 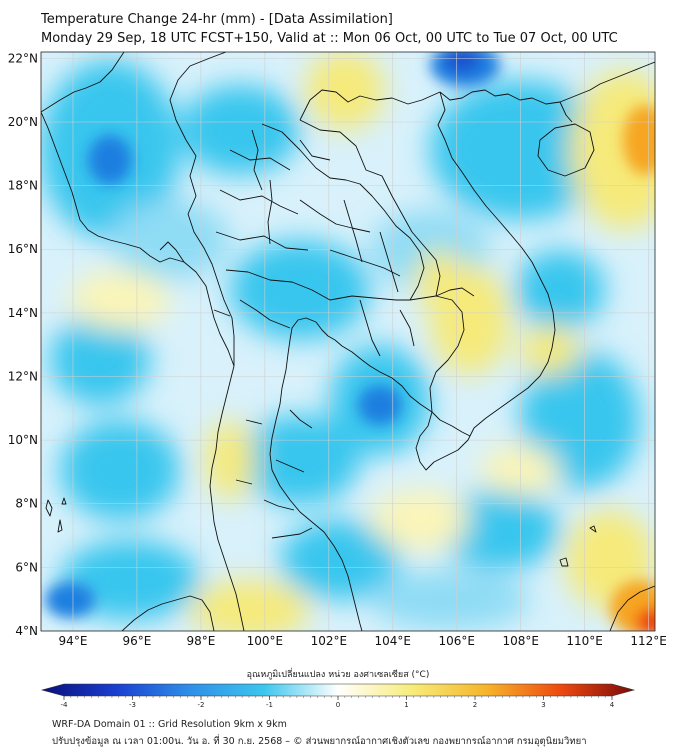 What do you see at coordinates (455, 292) in the screenshot?
I see `cambodia-vietnam-border` at bounding box center [455, 292].